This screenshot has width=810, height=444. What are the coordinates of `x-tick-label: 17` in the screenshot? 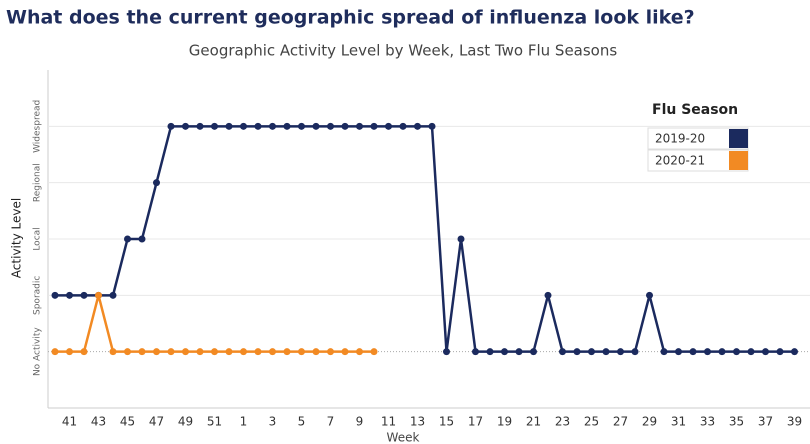 It's located at (475, 422).